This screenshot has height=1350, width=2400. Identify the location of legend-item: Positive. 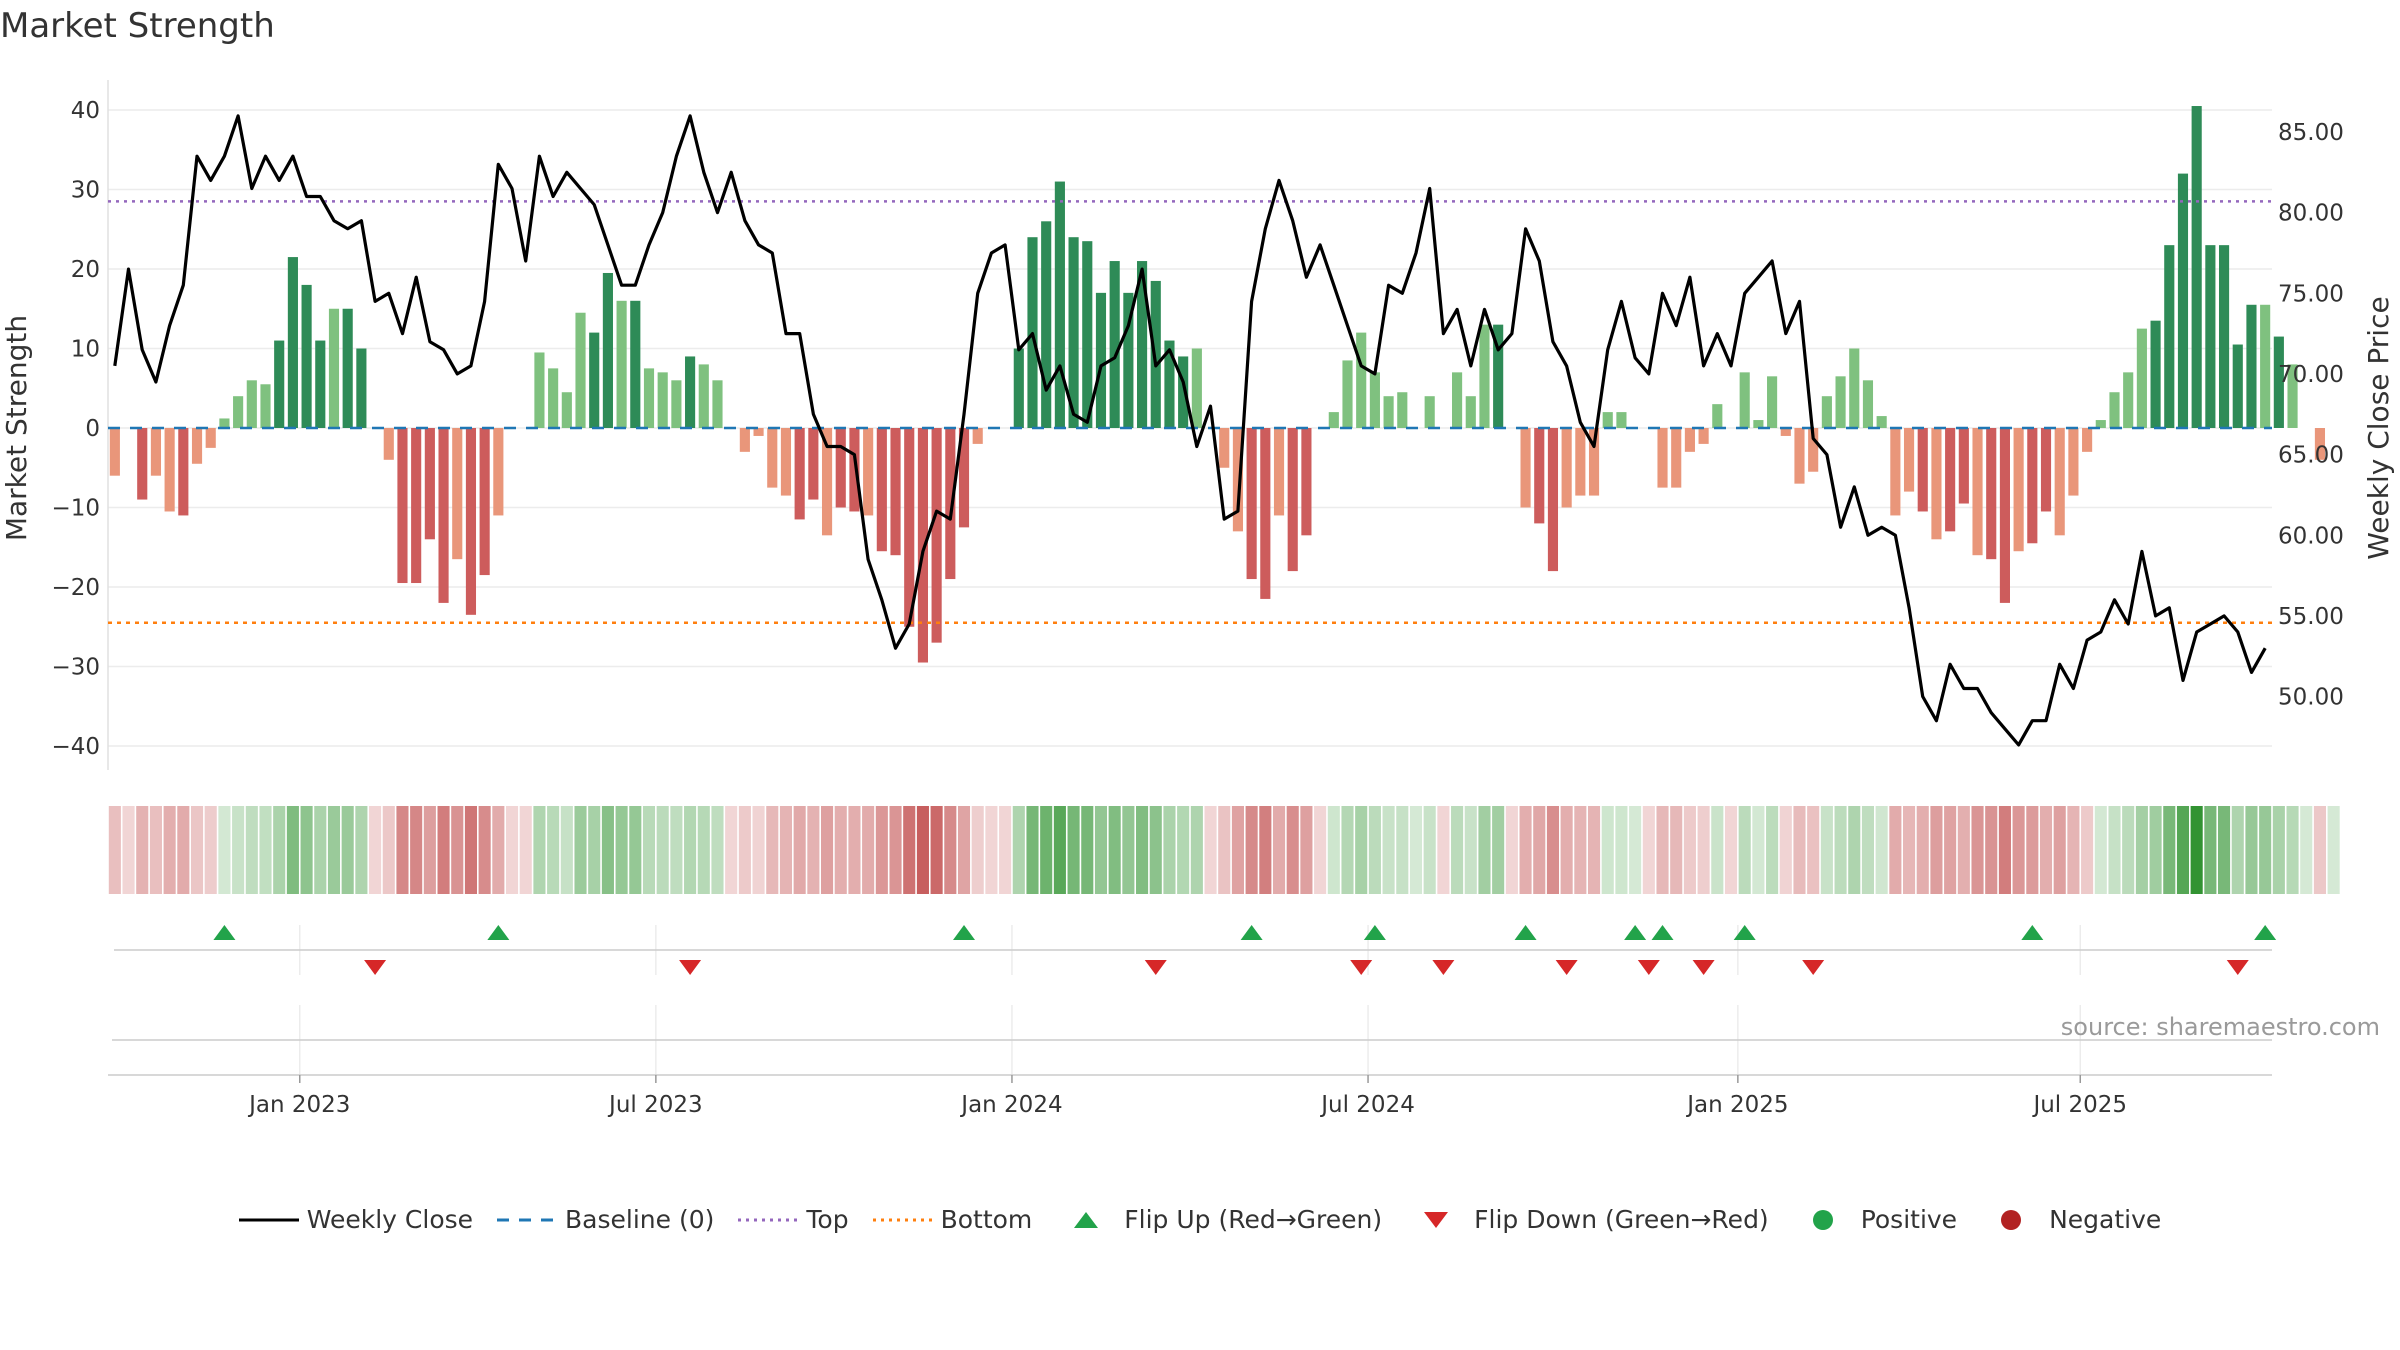
(1875, 1219).